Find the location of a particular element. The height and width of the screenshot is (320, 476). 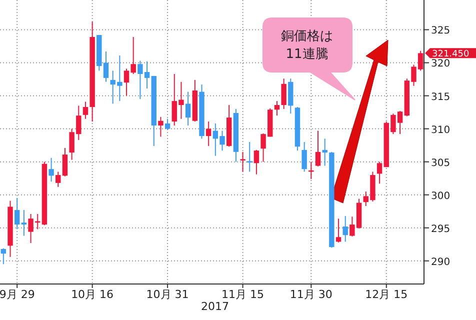

annotation: 銅価格は 11連騰 is located at coordinates (307, 45).